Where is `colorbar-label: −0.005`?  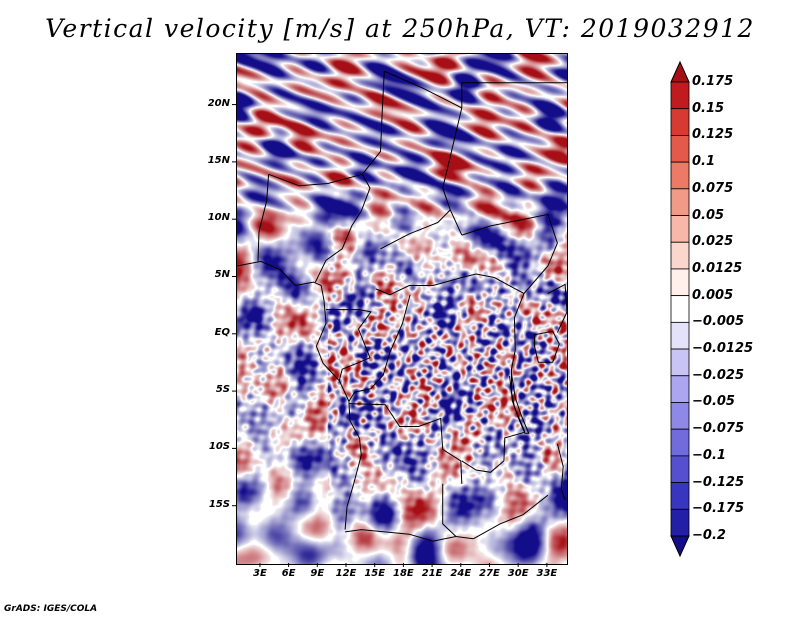
colorbar-label: −0.005 is located at coordinates (718, 322).